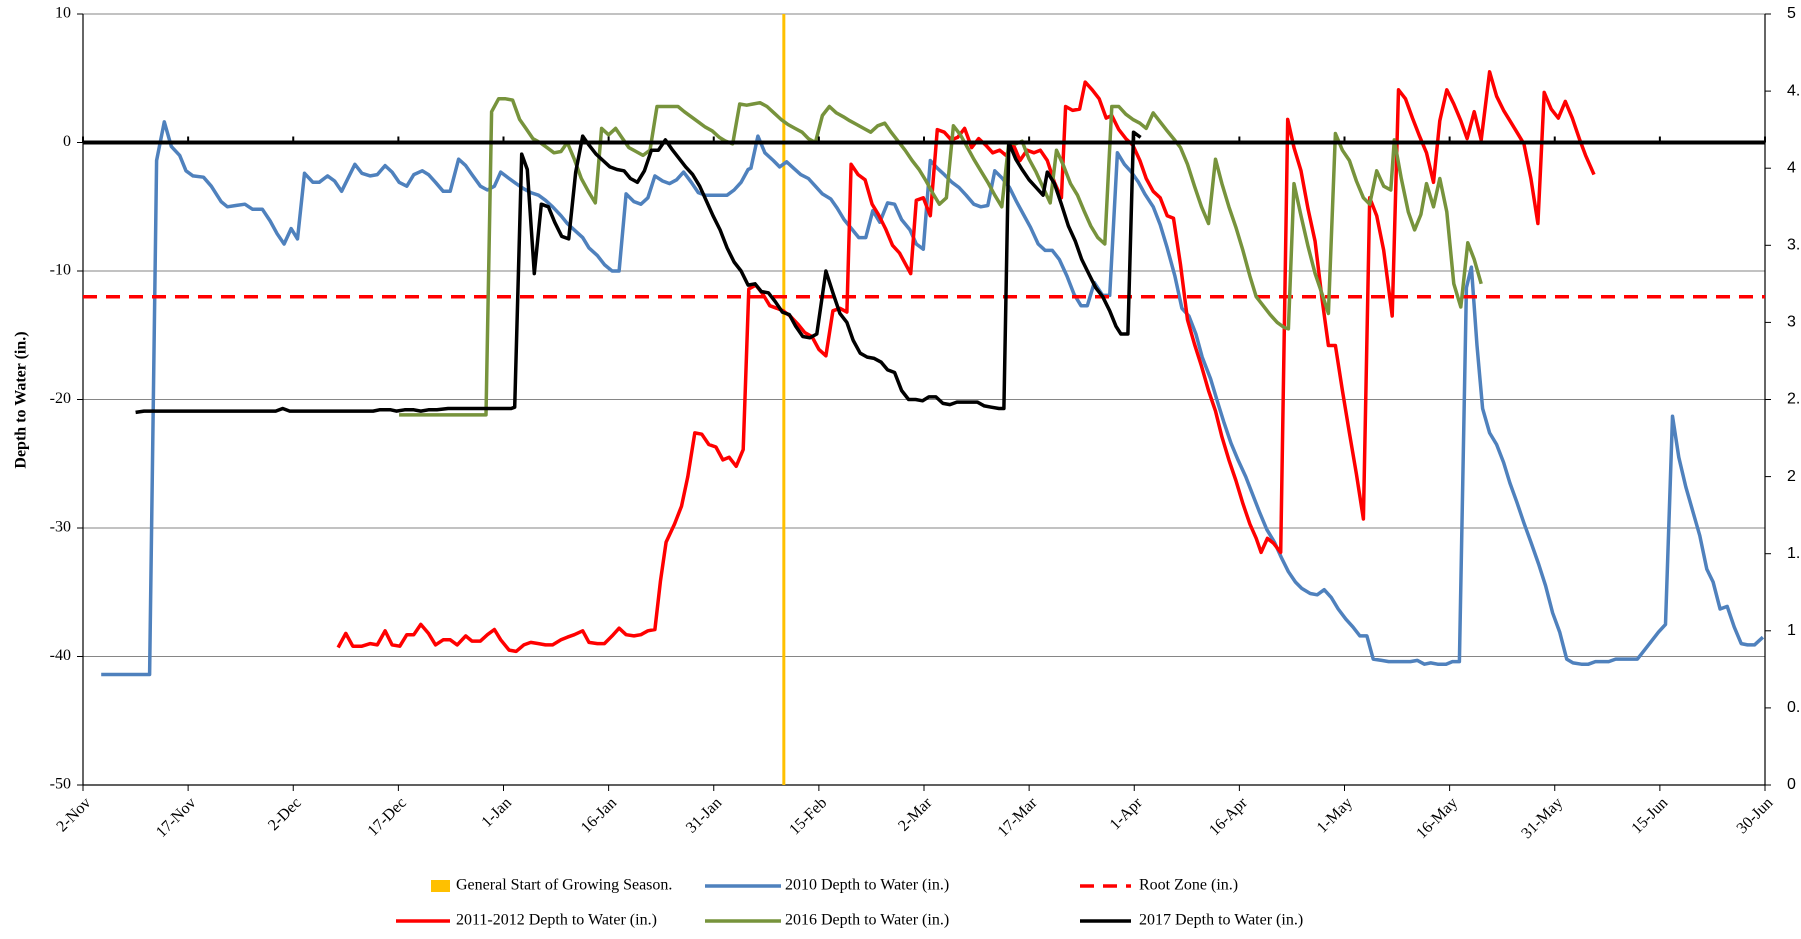  Describe the element at coordinates (1793, 245) in the screenshot. I see `y2-tick-label: 3.` at that location.